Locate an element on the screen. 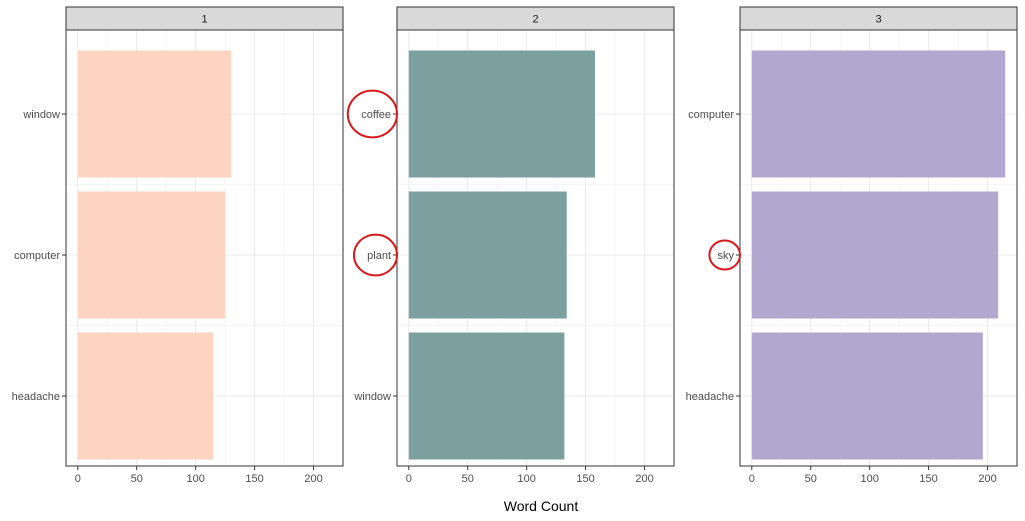  bar-plant is located at coordinates (487, 255).